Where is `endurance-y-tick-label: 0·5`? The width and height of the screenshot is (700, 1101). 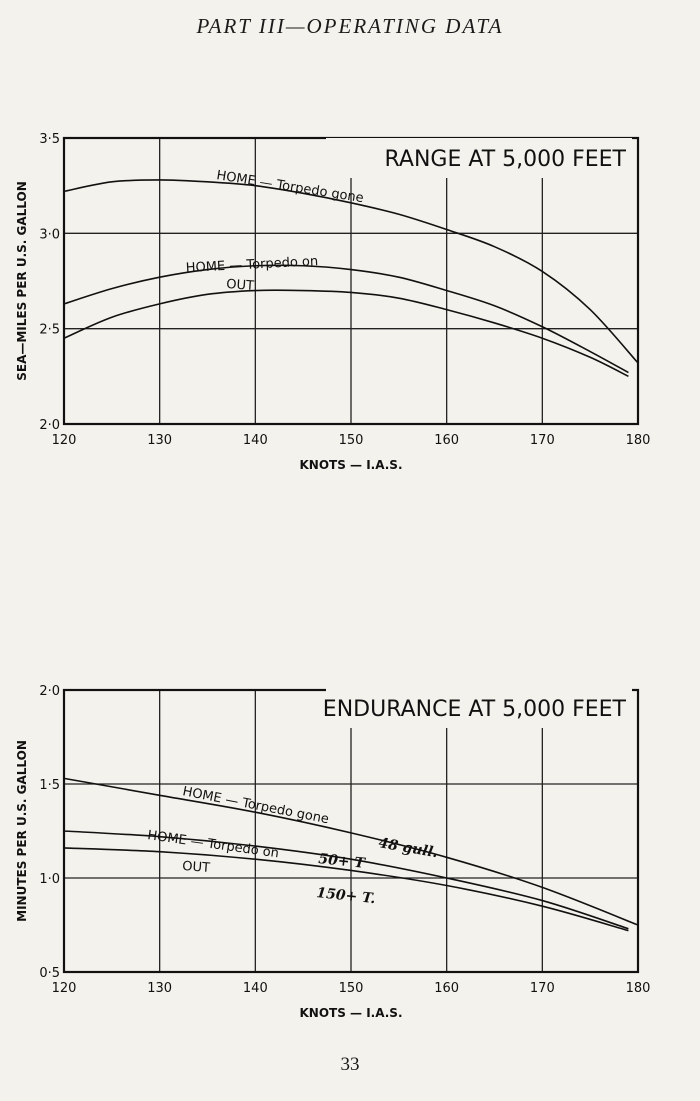
endurance-y-tick-label: 0·5 is located at coordinates (49, 973).